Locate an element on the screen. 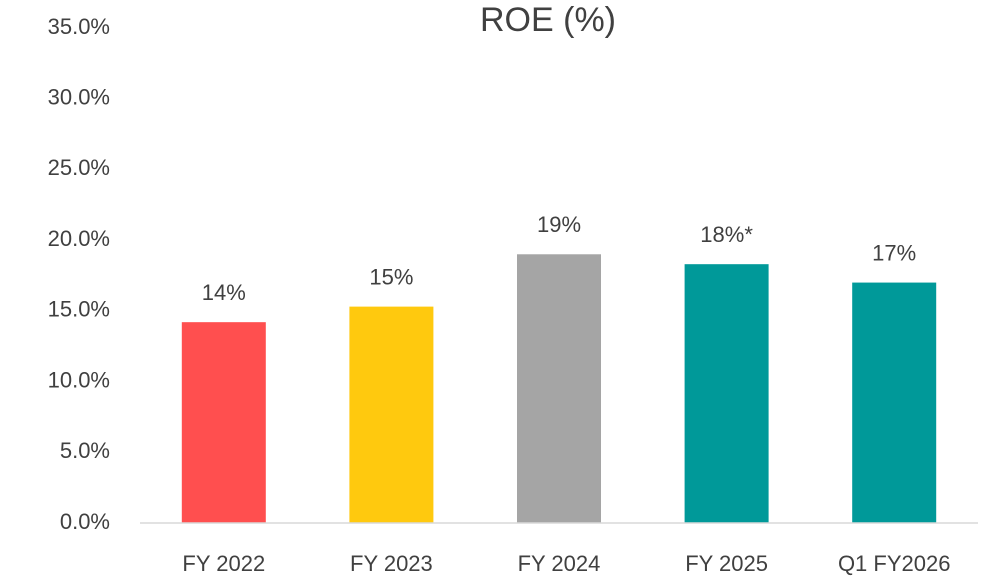  x-tick-label: FY 2023 is located at coordinates (391, 563).